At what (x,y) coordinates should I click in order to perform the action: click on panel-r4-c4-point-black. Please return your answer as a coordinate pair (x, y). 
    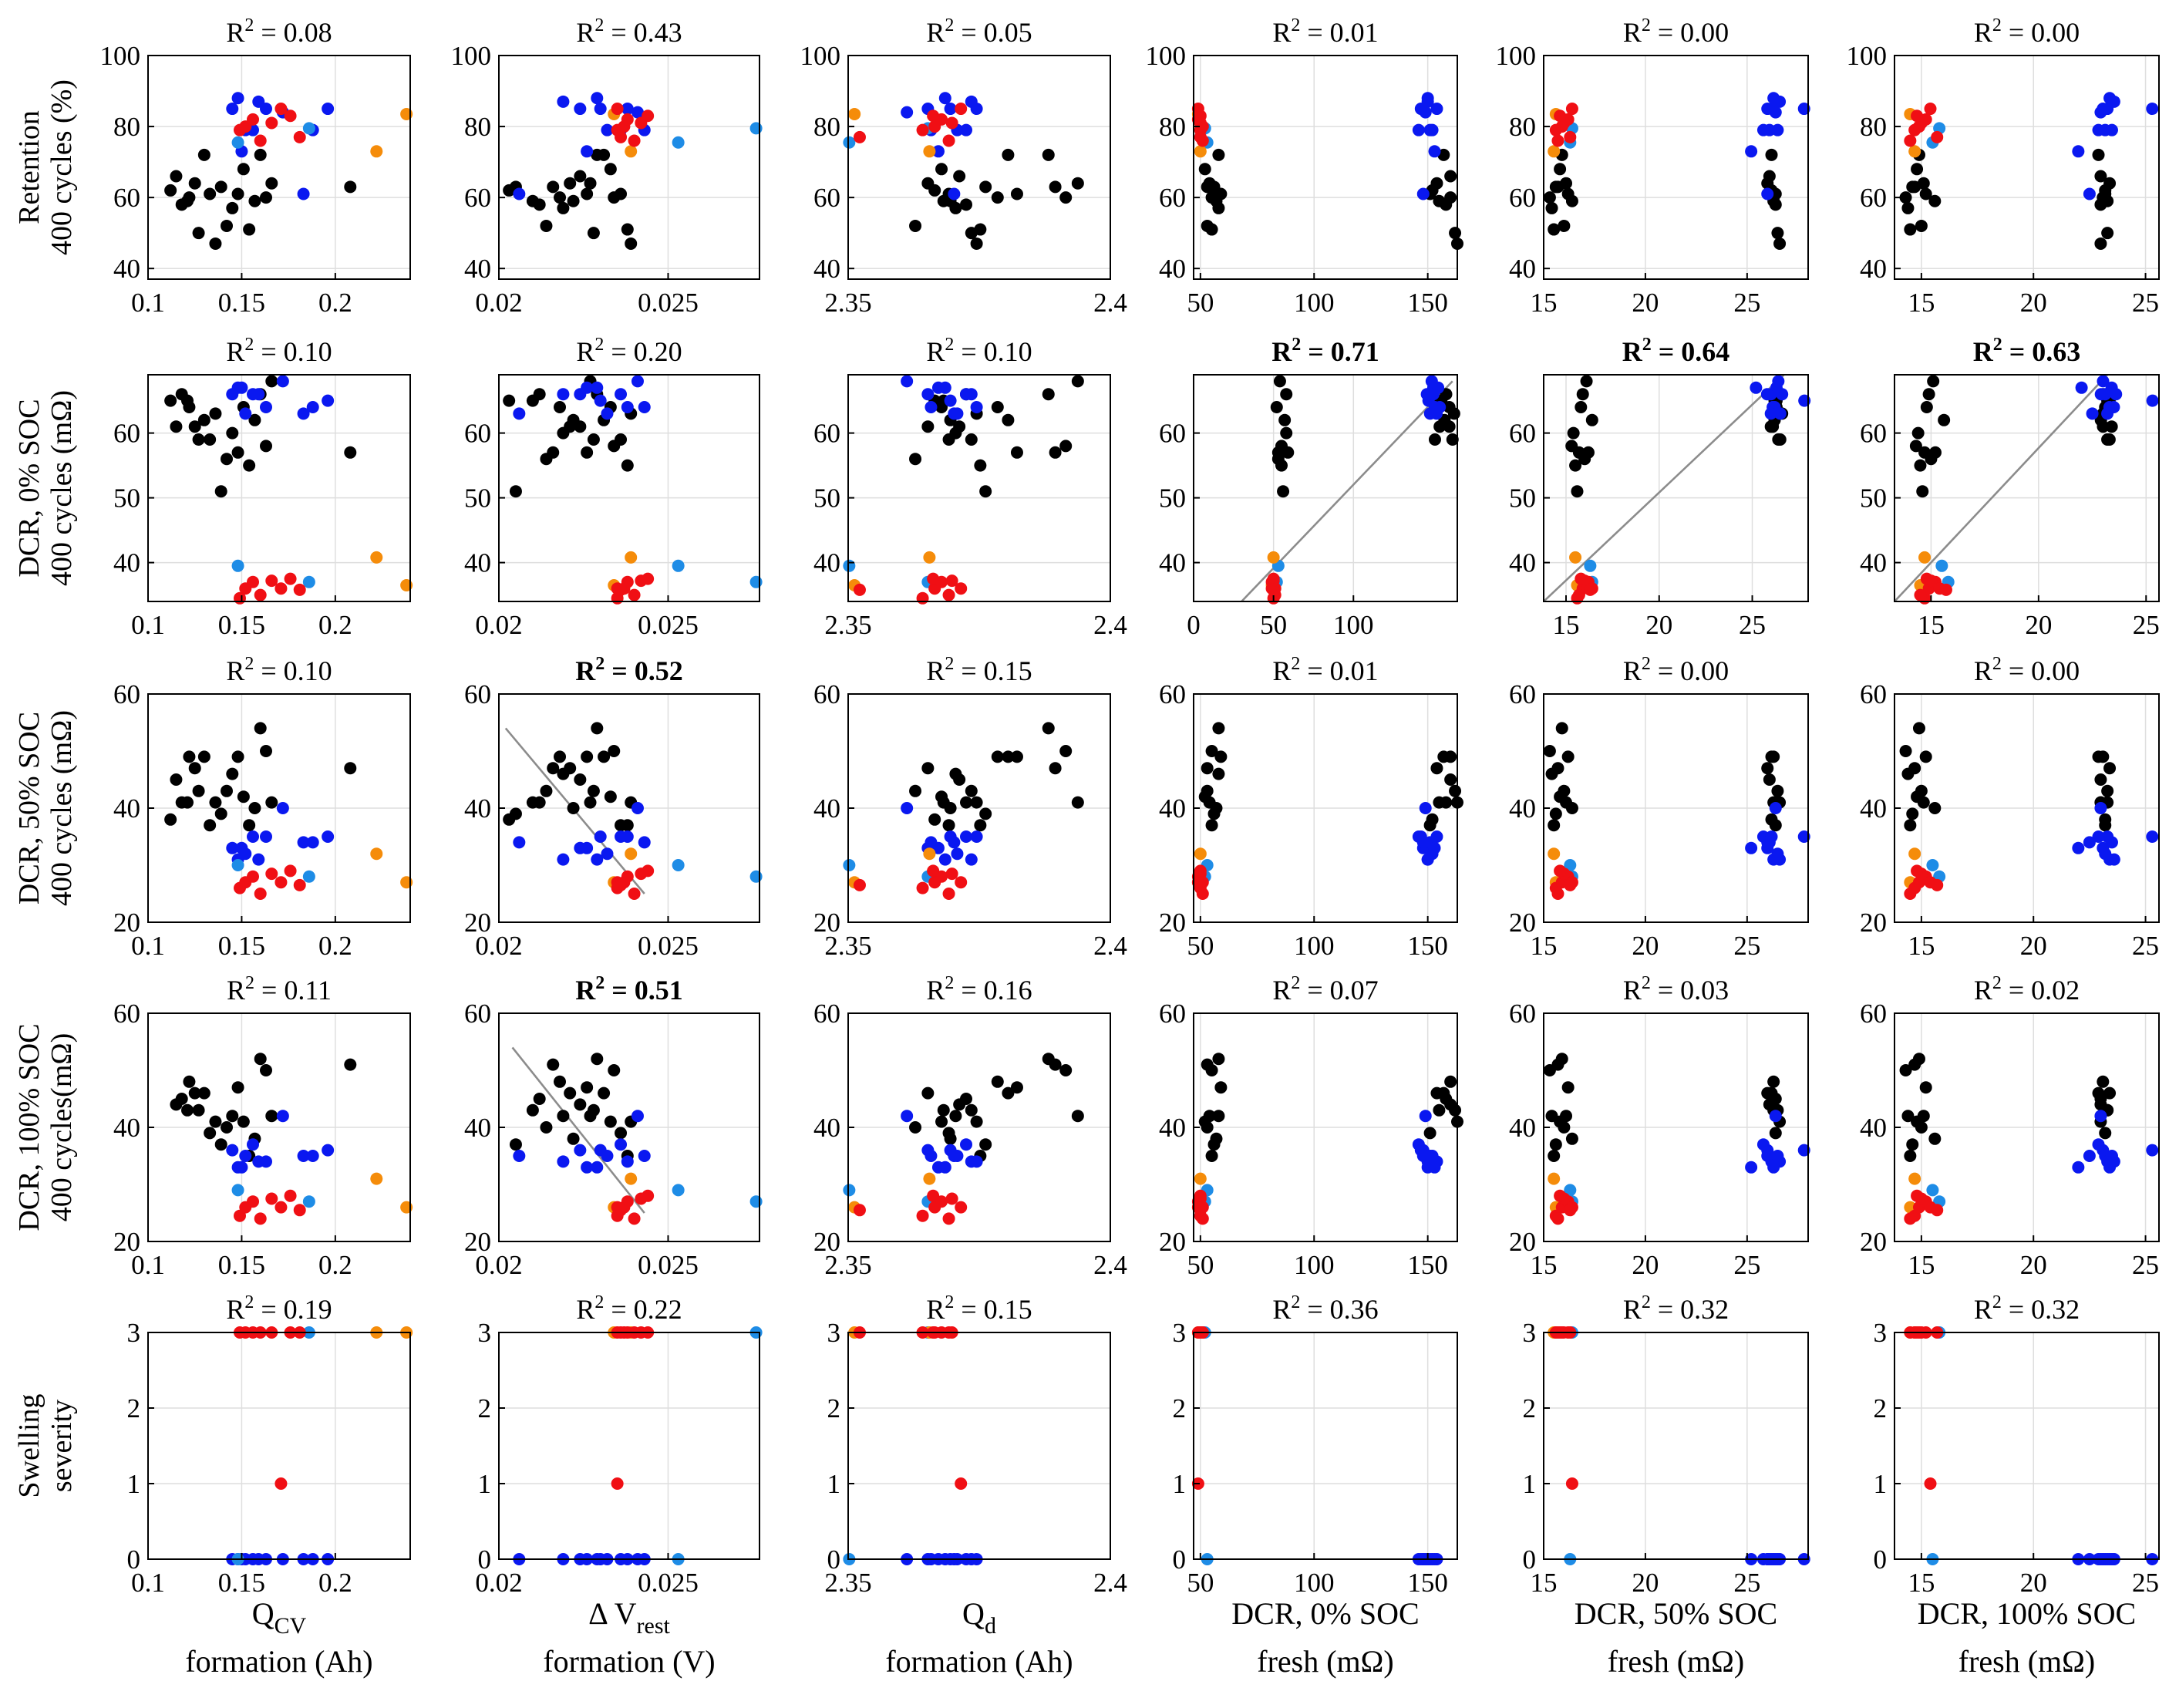
    Looking at the image, I should click on (1217, 1138).